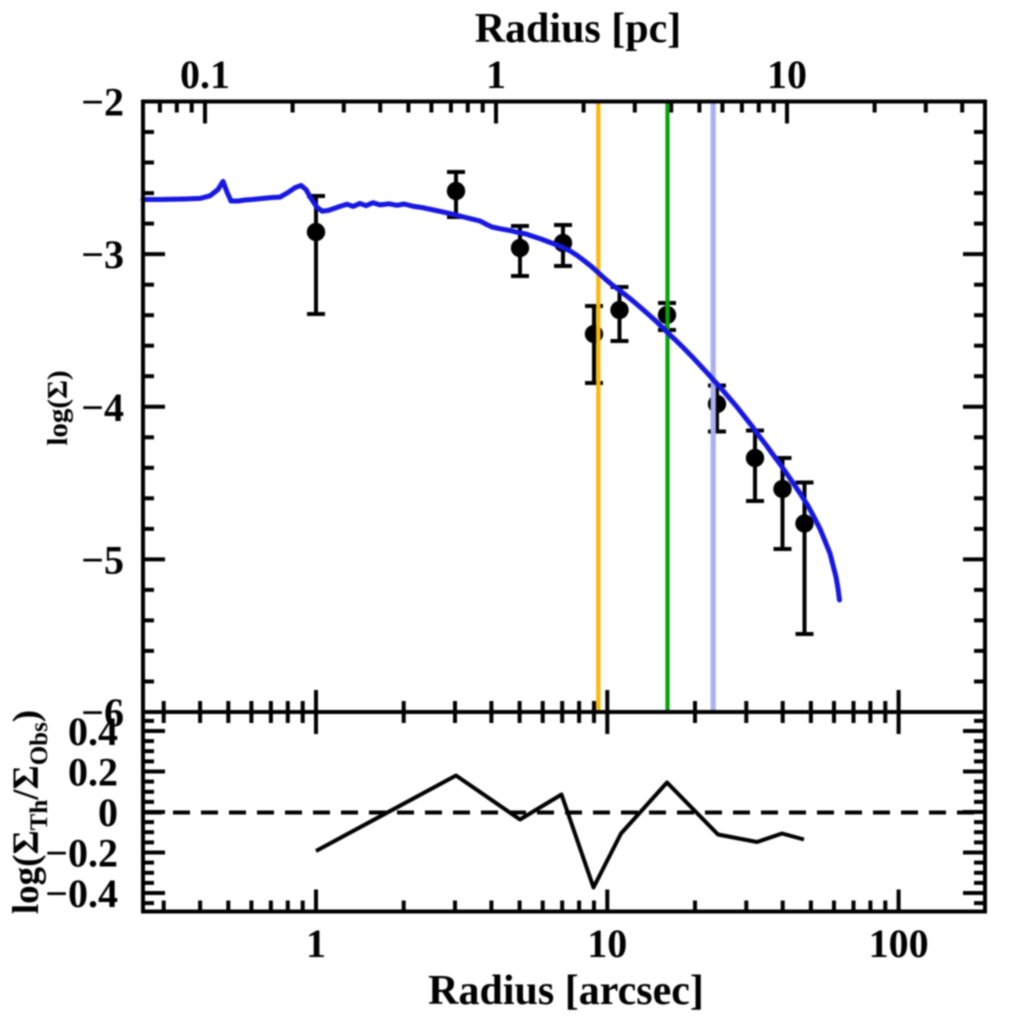 The image size is (1024, 1024). What do you see at coordinates (205, 74) in the screenshot?
I see `svg-text: 0.1` at bounding box center [205, 74].